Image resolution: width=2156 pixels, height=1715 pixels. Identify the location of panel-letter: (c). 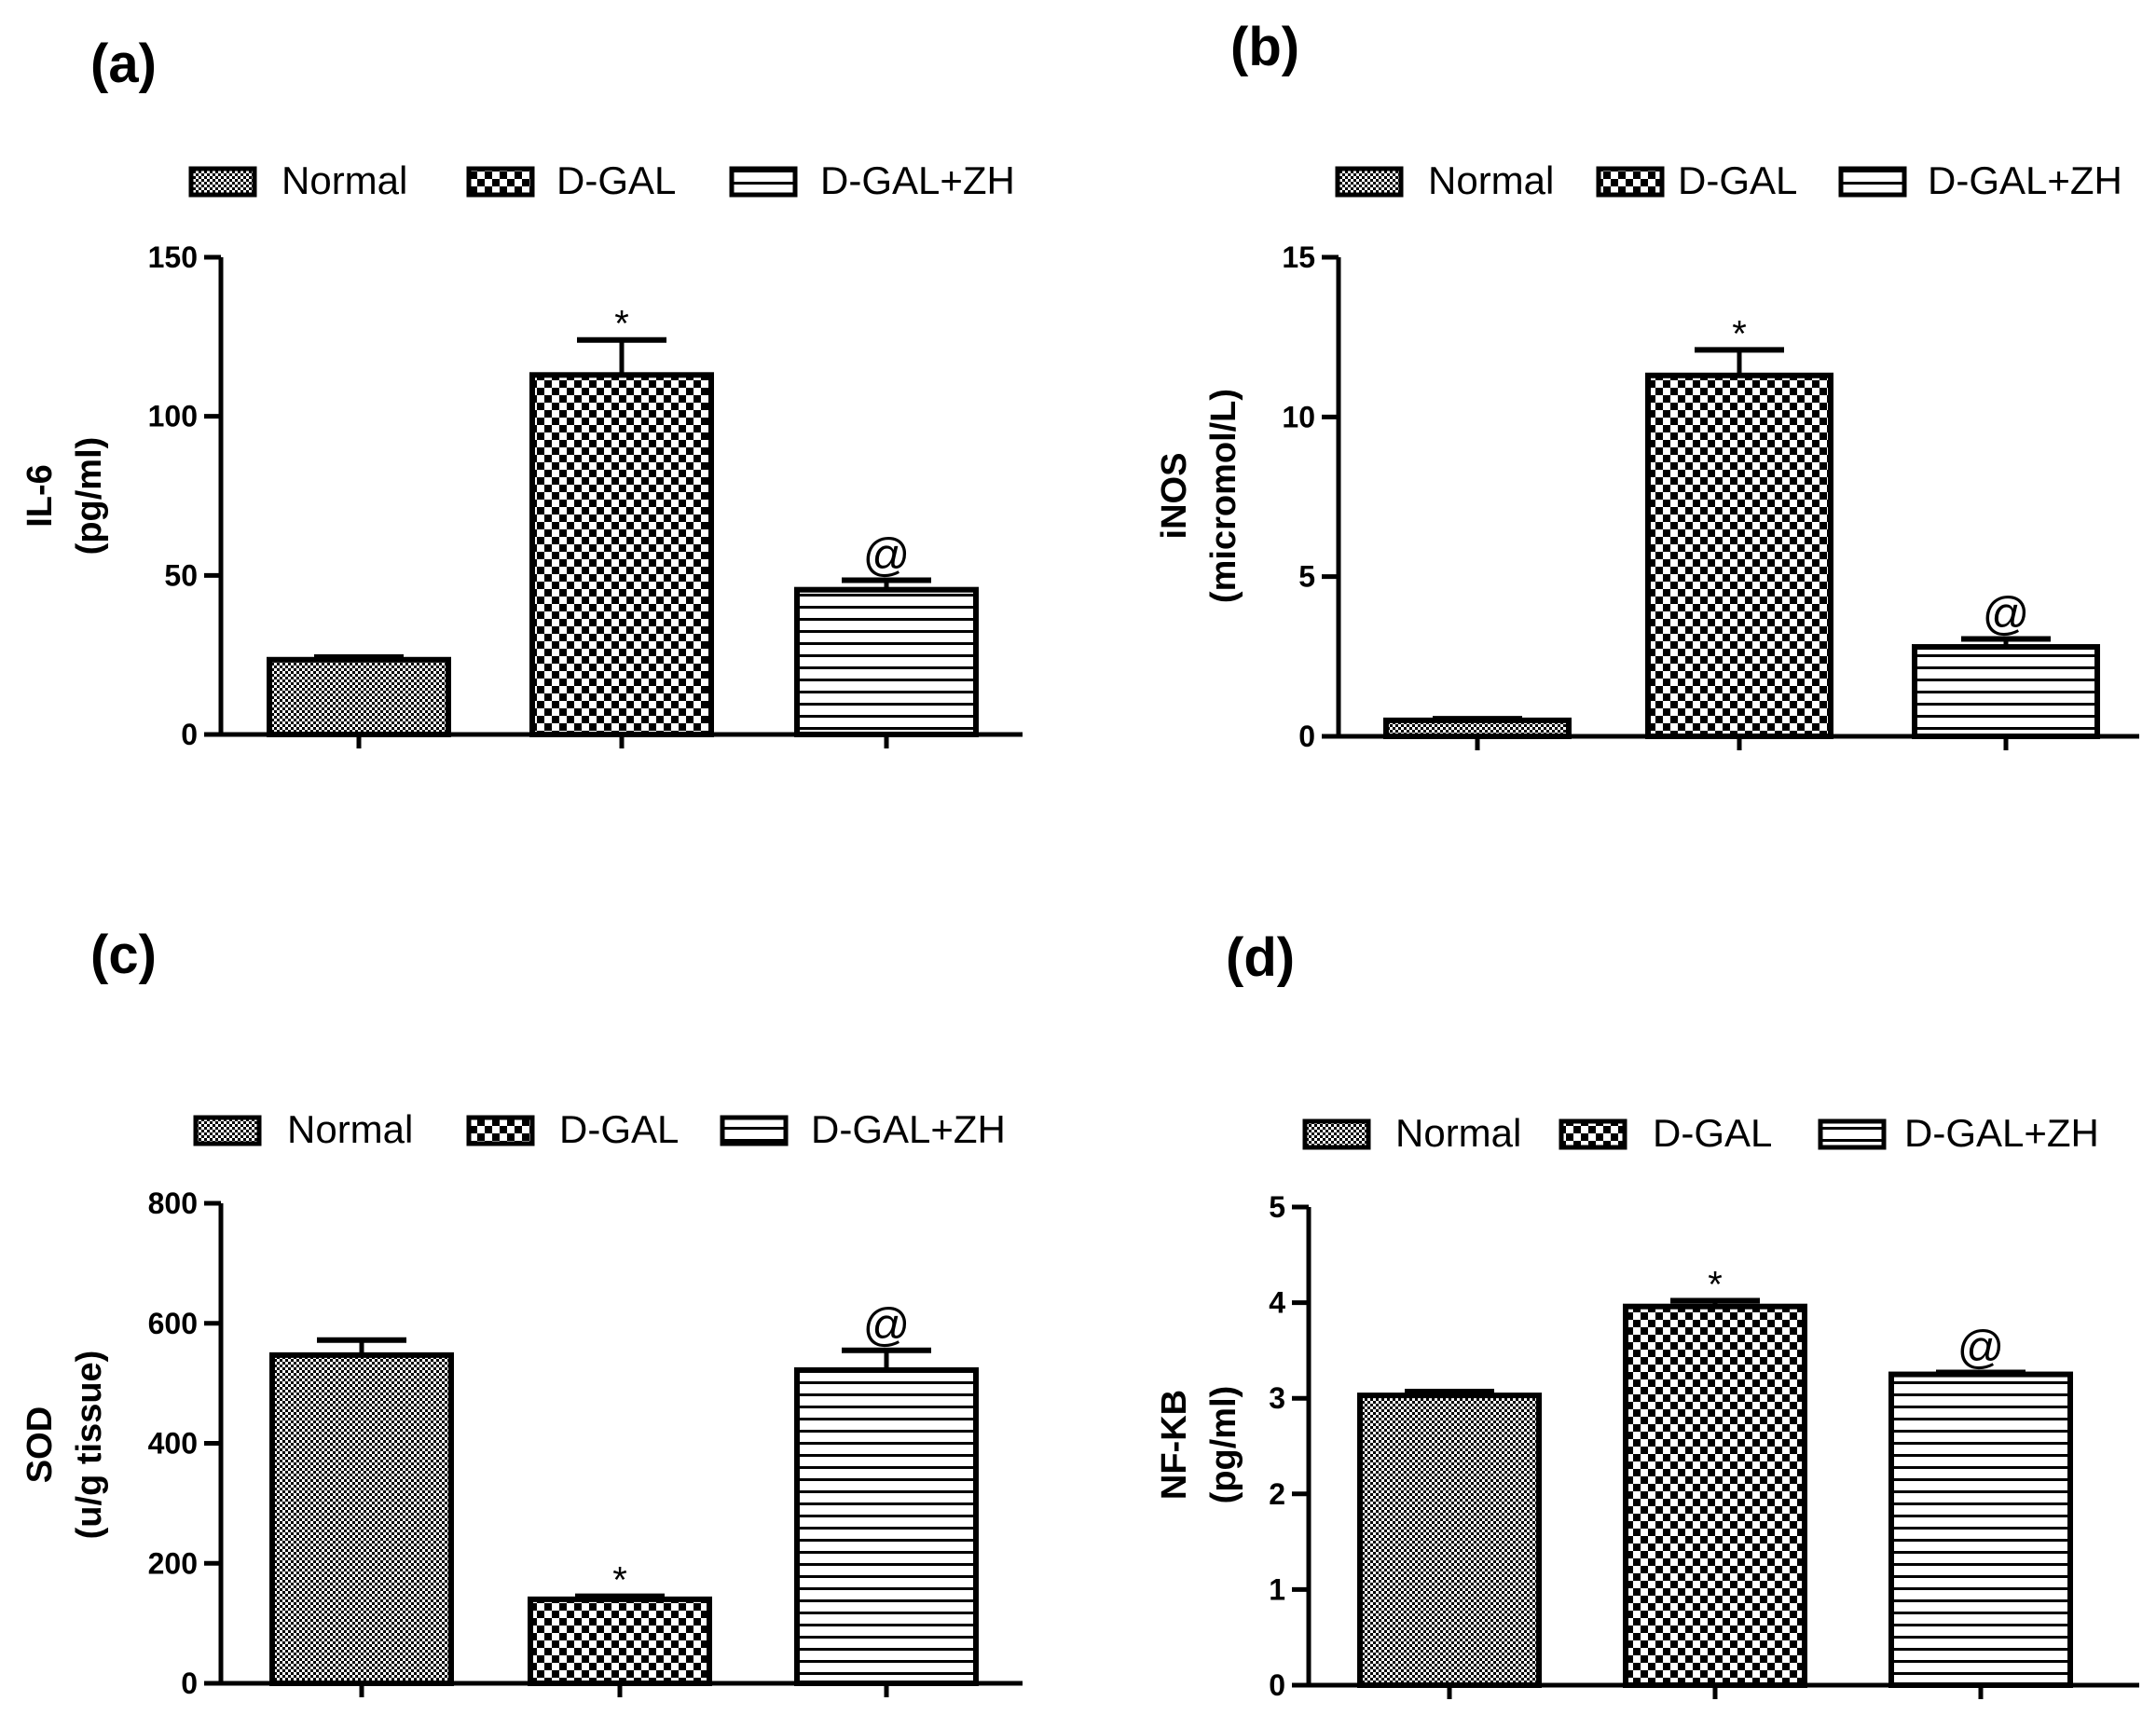
(124, 955).